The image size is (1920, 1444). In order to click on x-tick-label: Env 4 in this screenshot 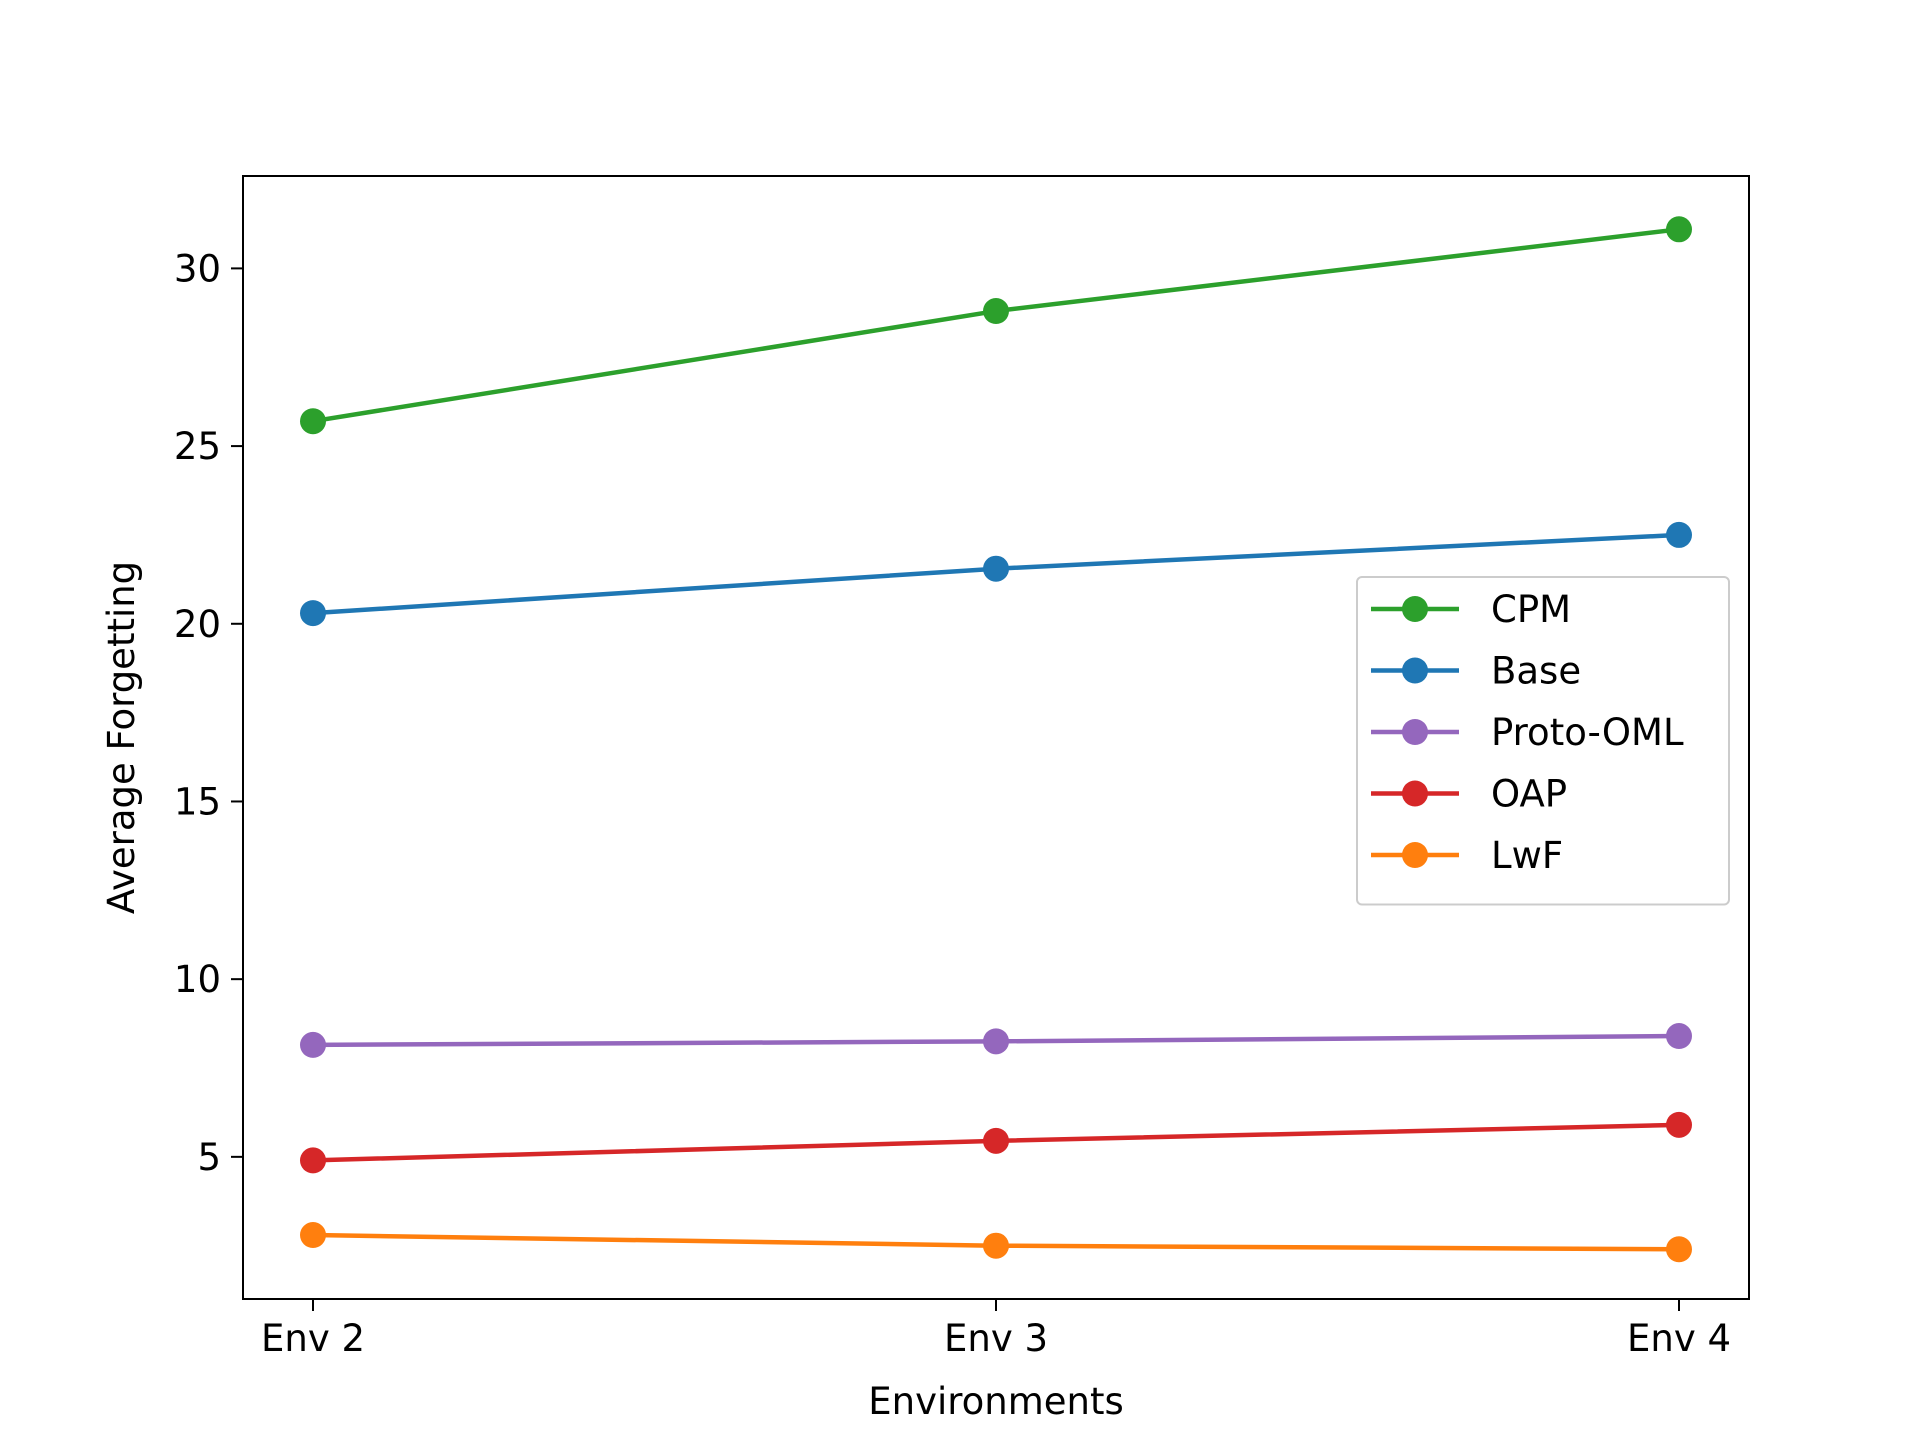, I will do `click(1679, 1338)`.